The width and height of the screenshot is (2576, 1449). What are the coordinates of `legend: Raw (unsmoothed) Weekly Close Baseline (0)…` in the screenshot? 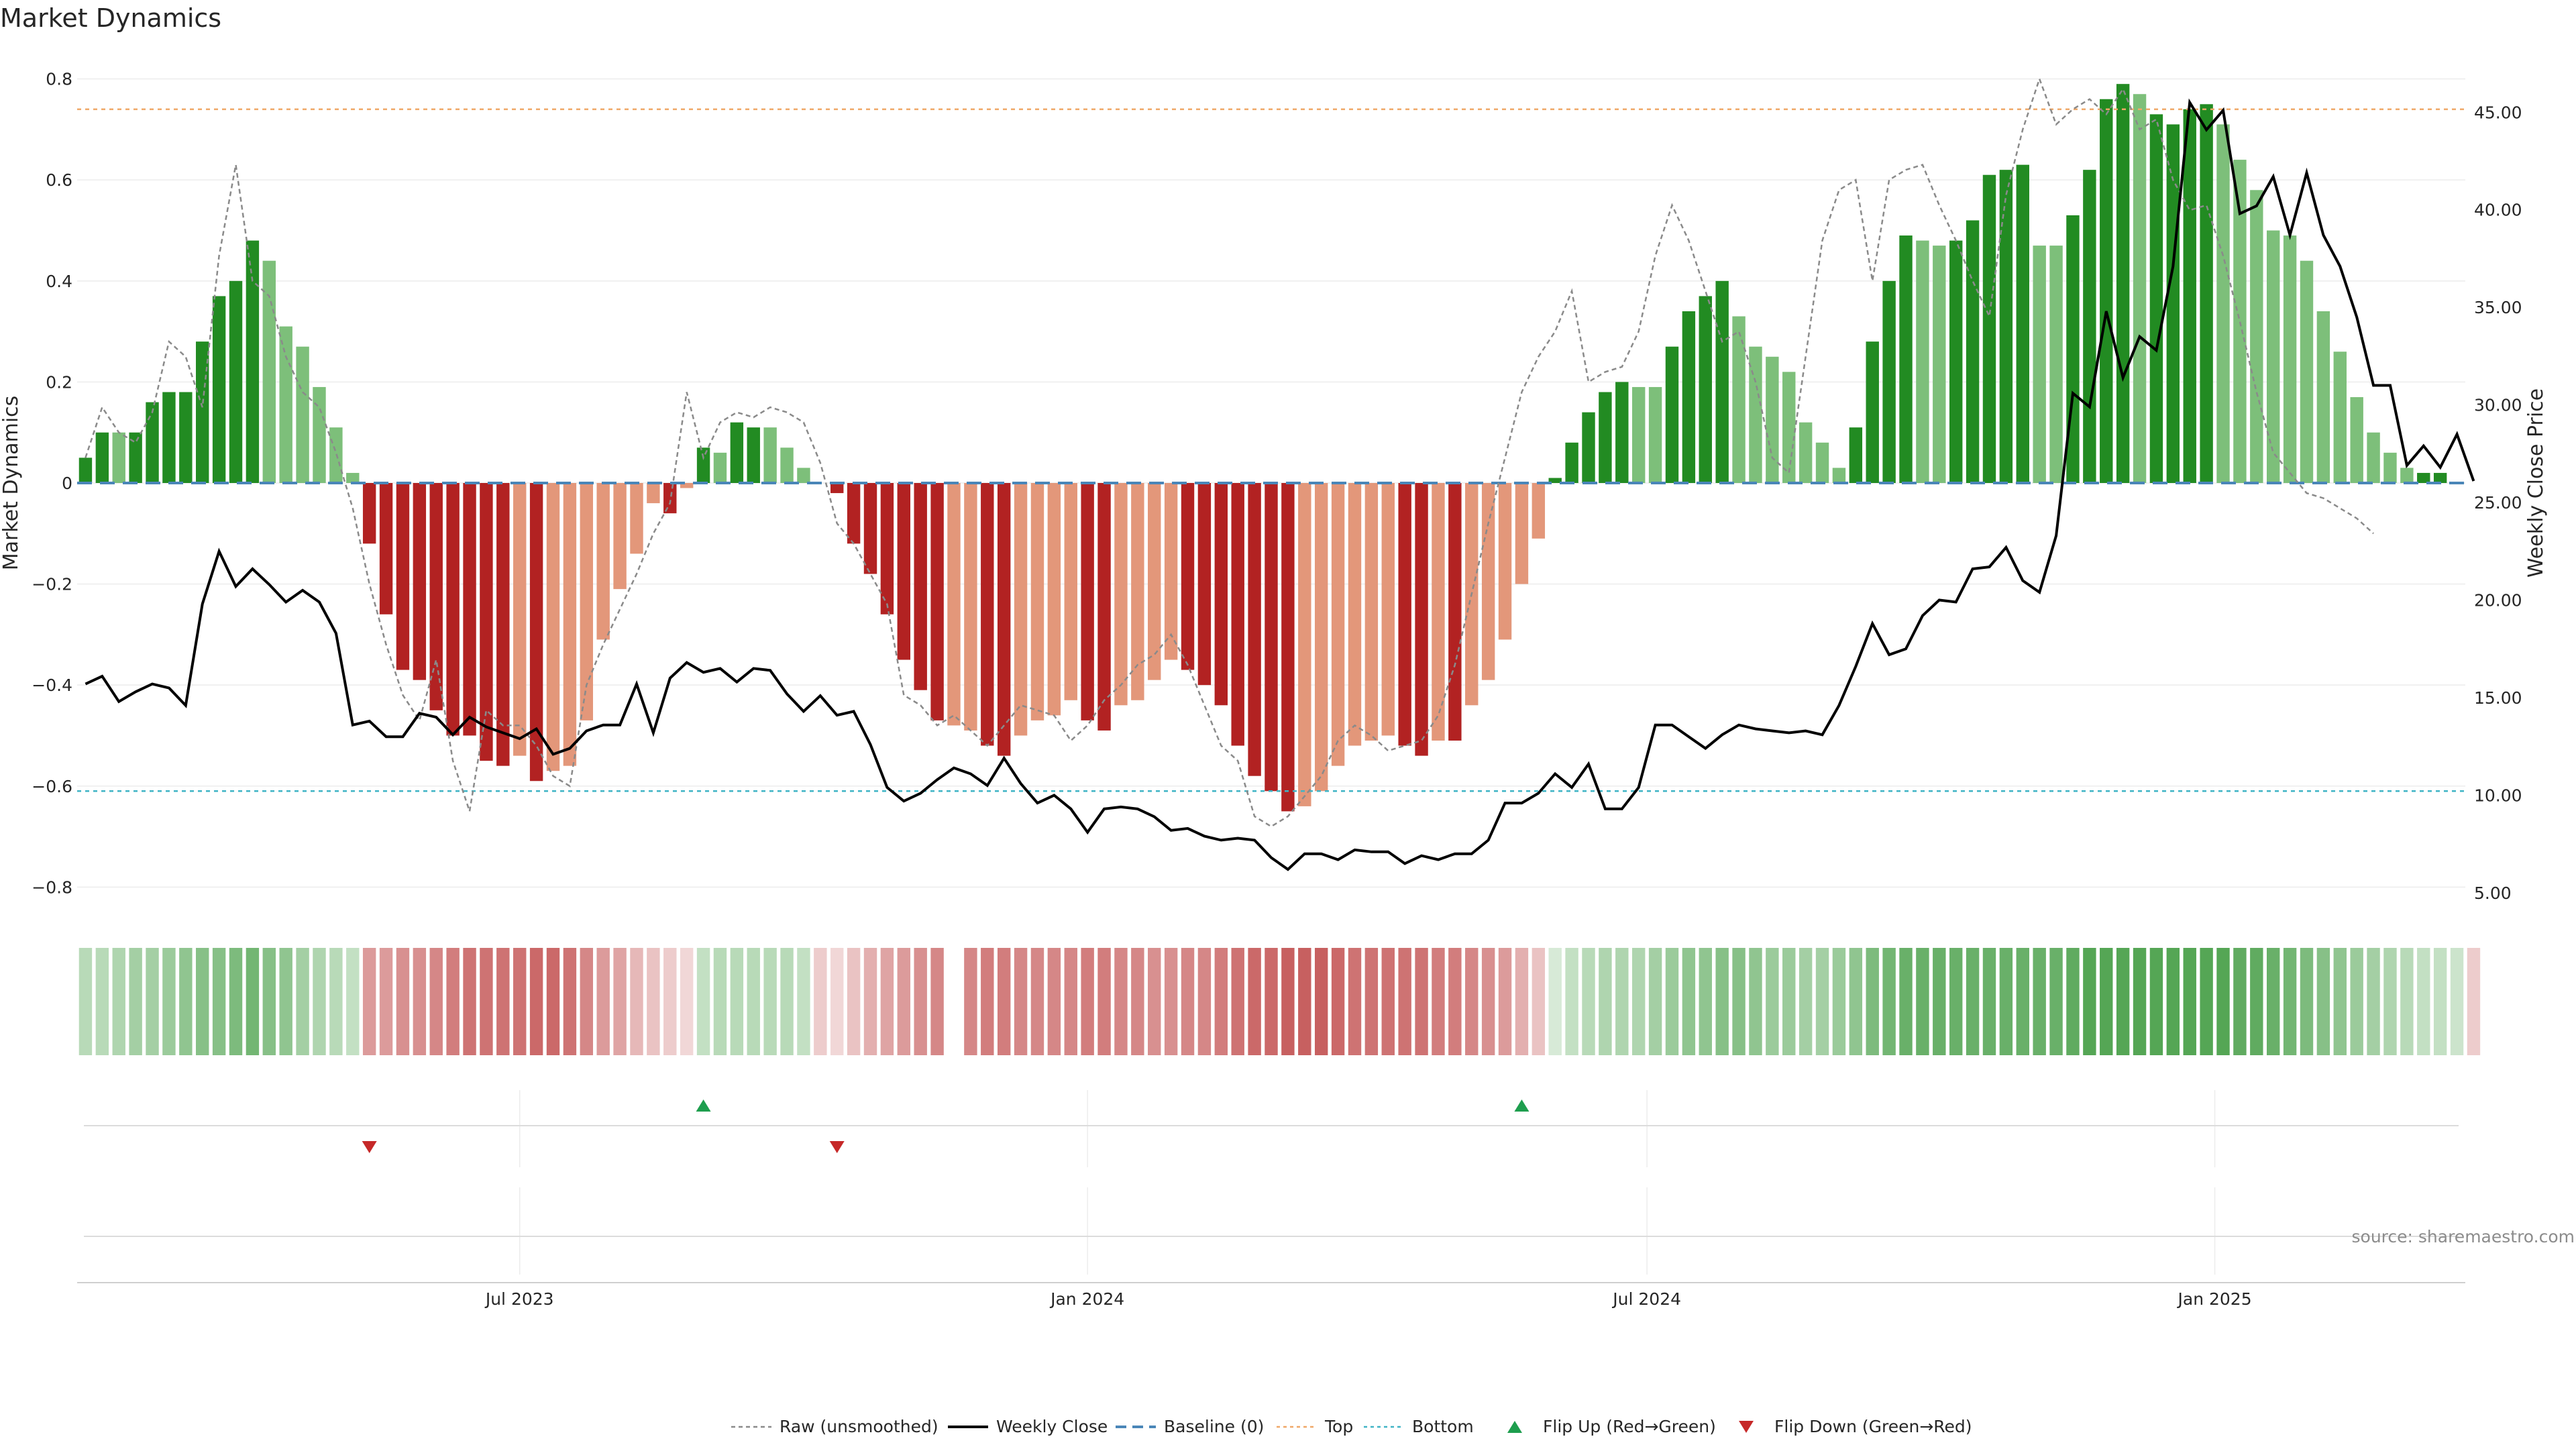 It's located at (1351, 1426).